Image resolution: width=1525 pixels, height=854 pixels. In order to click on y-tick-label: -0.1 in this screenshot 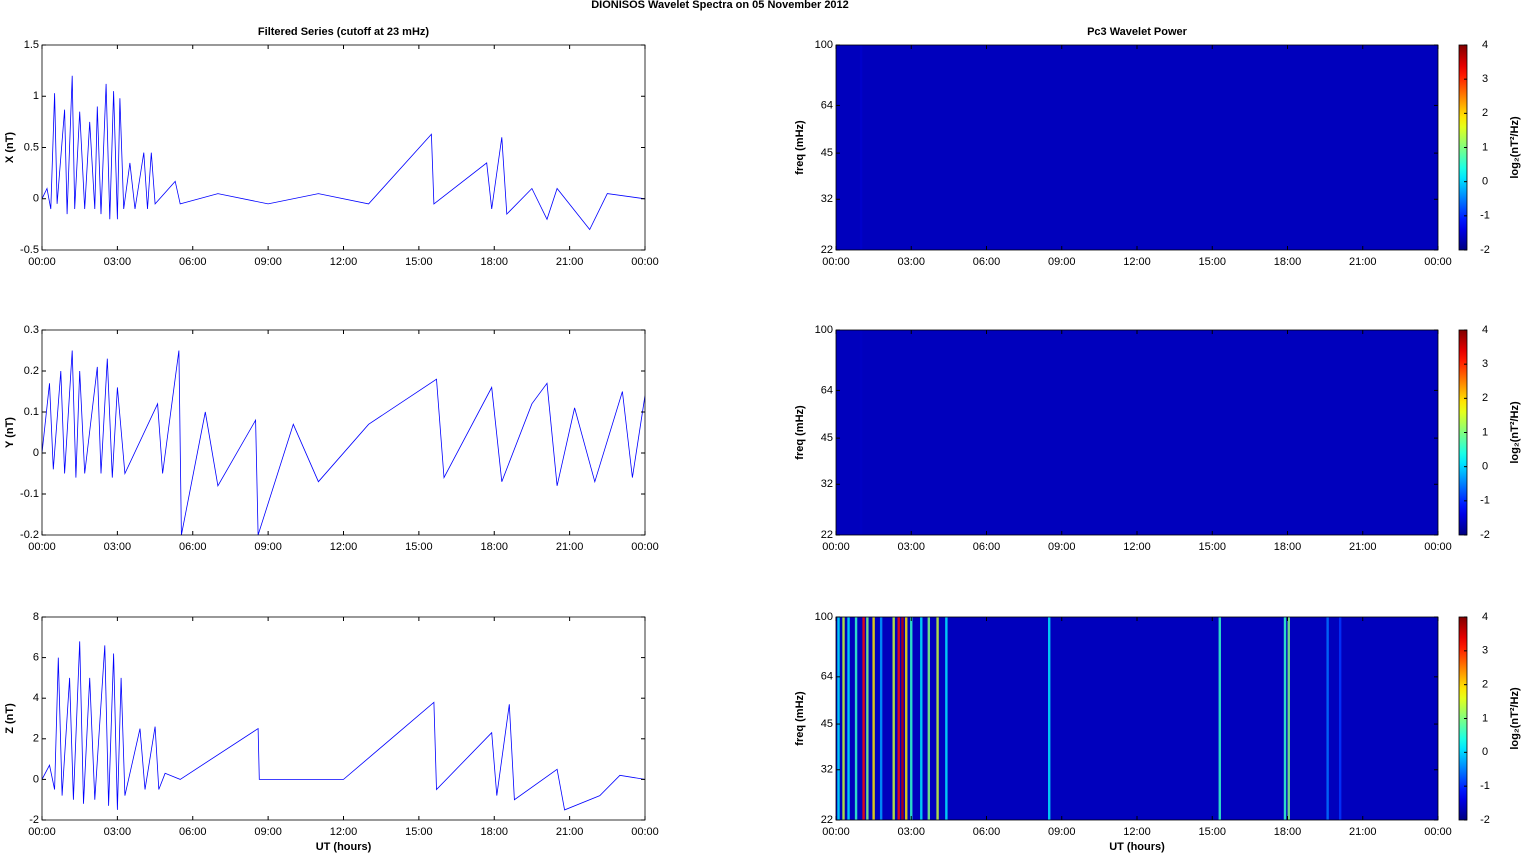, I will do `click(29, 494)`.